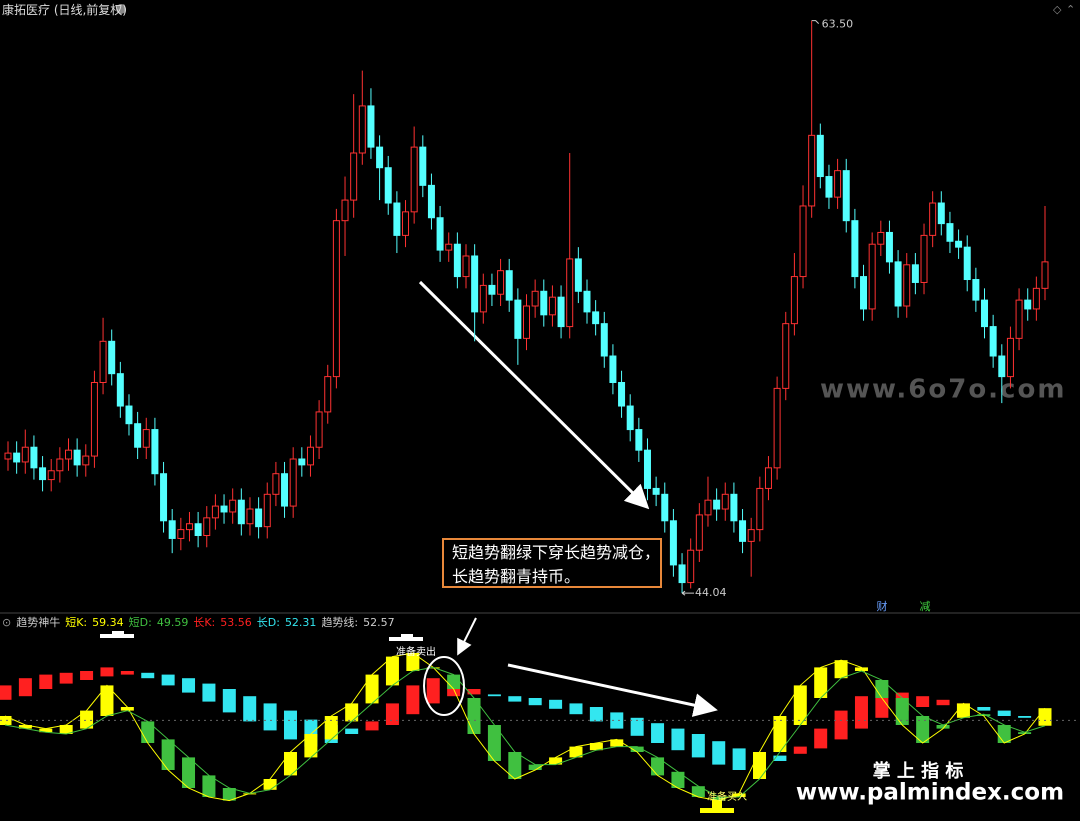 The image size is (1080, 821). Describe the element at coordinates (1057, 9) in the screenshot. I see `icon: ◇` at that location.